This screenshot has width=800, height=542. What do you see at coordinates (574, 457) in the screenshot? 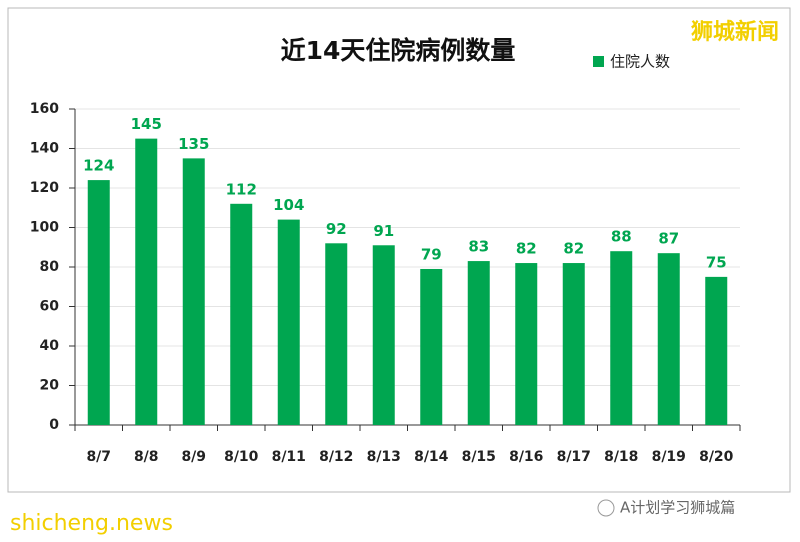
I see `x-tick-label: 8/17` at bounding box center [574, 457].